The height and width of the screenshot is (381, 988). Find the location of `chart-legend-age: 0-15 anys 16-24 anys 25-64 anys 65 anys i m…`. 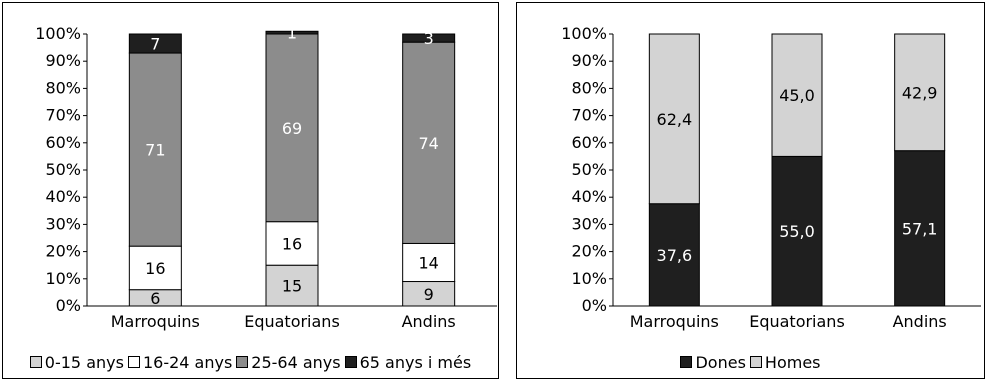

chart-legend-age: 0-15 anys 16-24 anys 25-64 anys 65 anys i m… is located at coordinates (250, 362).